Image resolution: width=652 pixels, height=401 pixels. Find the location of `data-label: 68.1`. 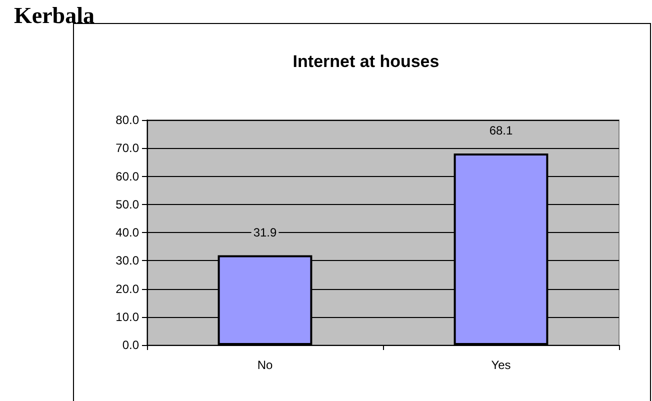

data-label: 68.1 is located at coordinates (501, 130).